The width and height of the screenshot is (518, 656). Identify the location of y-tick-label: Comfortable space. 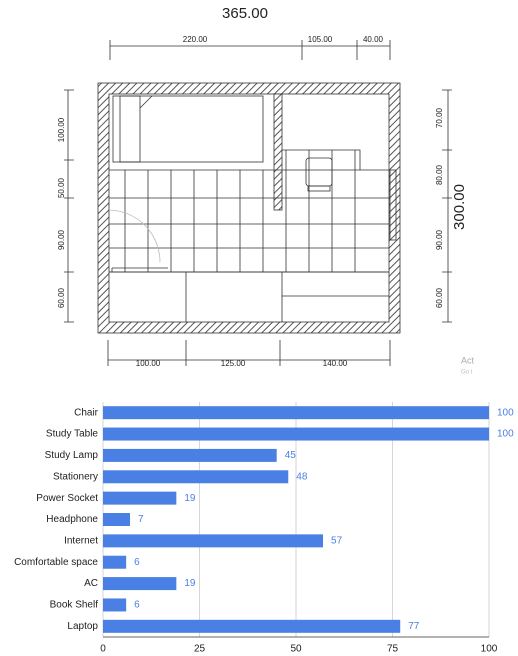
(56, 562).